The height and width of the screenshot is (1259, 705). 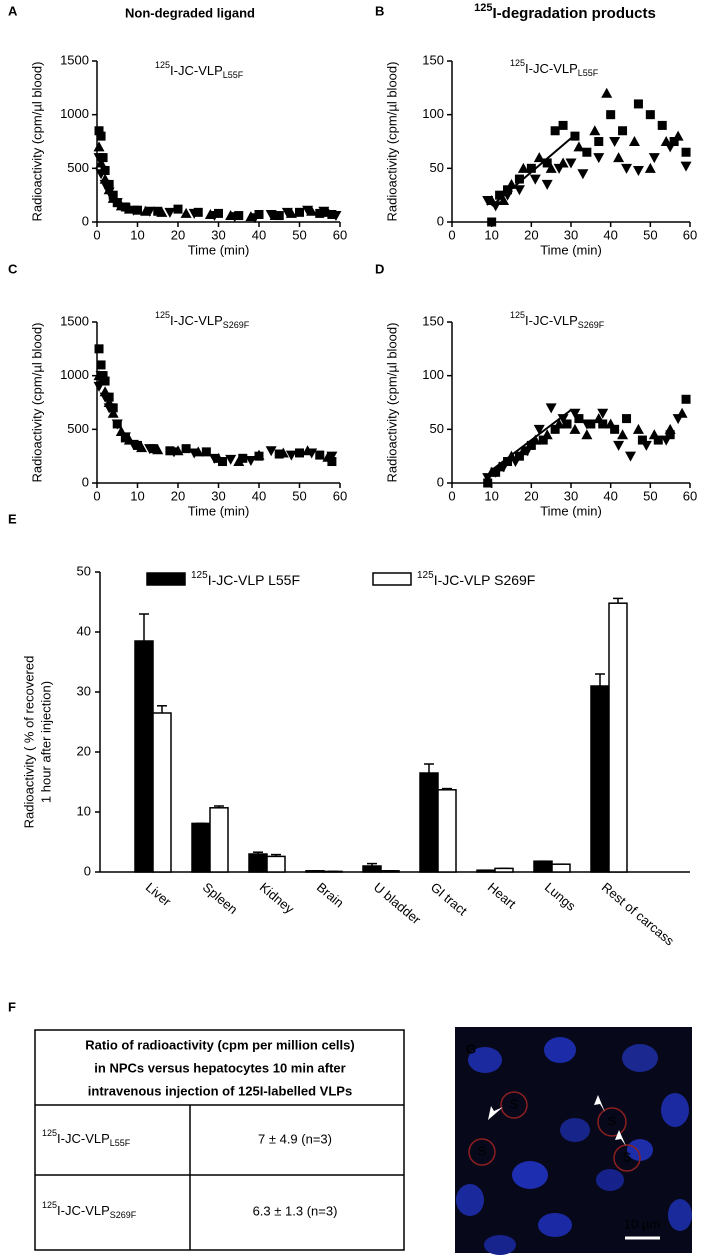 I want to click on y-tick-label: 500, so click(x=78, y=428).